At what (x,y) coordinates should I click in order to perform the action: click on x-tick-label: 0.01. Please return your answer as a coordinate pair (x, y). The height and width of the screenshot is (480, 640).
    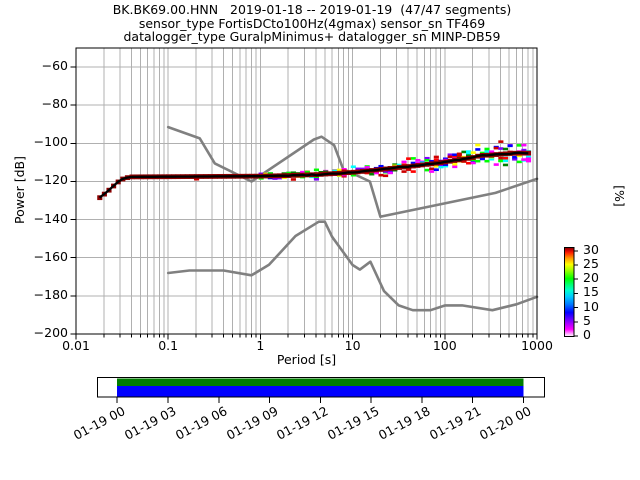
    Looking at the image, I should click on (76, 345).